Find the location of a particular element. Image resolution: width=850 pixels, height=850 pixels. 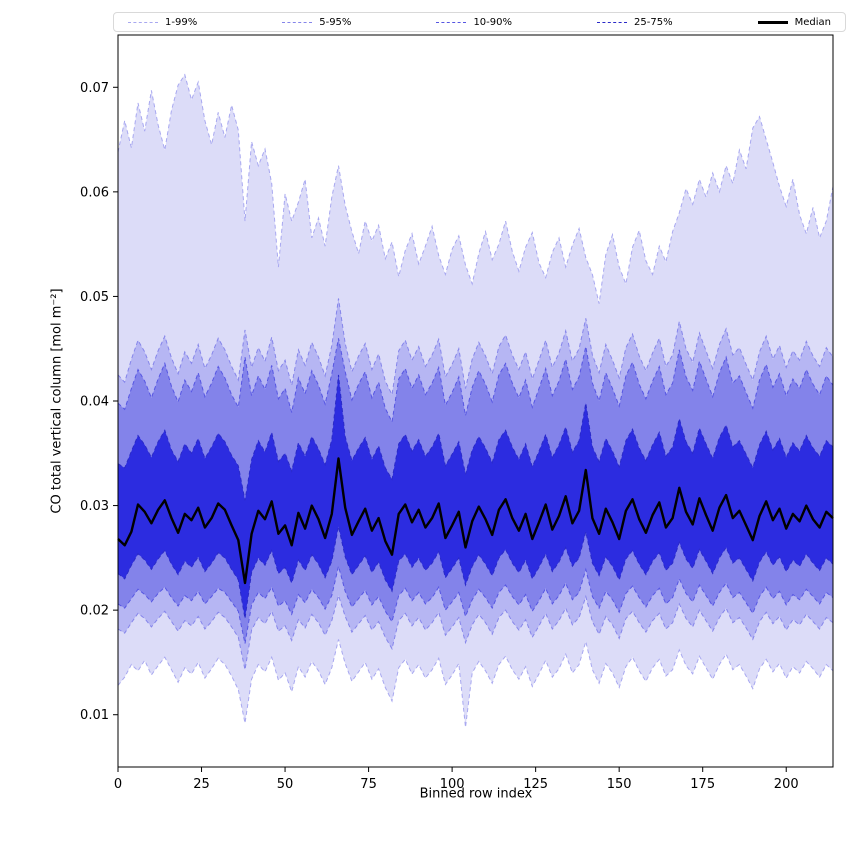

legend-entry-5-95: 5-95% is located at coordinates (316, 22).